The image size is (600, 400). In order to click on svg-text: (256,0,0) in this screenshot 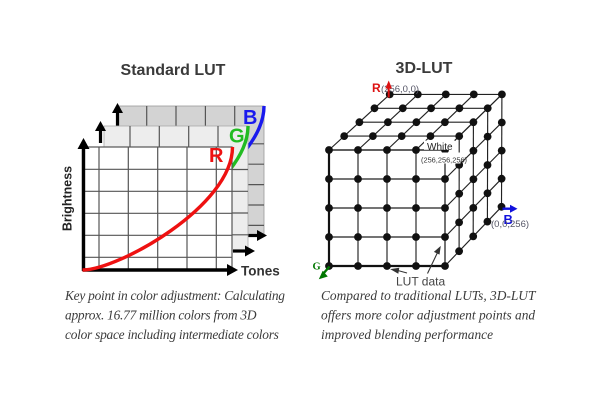, I will do `click(400, 89)`.